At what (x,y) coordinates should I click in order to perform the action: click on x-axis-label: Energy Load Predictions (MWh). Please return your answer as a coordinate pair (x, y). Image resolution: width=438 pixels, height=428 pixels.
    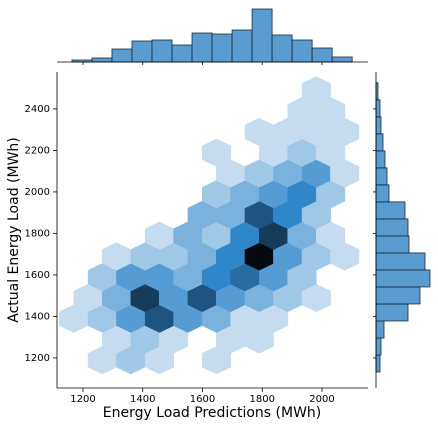
    Looking at the image, I should click on (212, 413).